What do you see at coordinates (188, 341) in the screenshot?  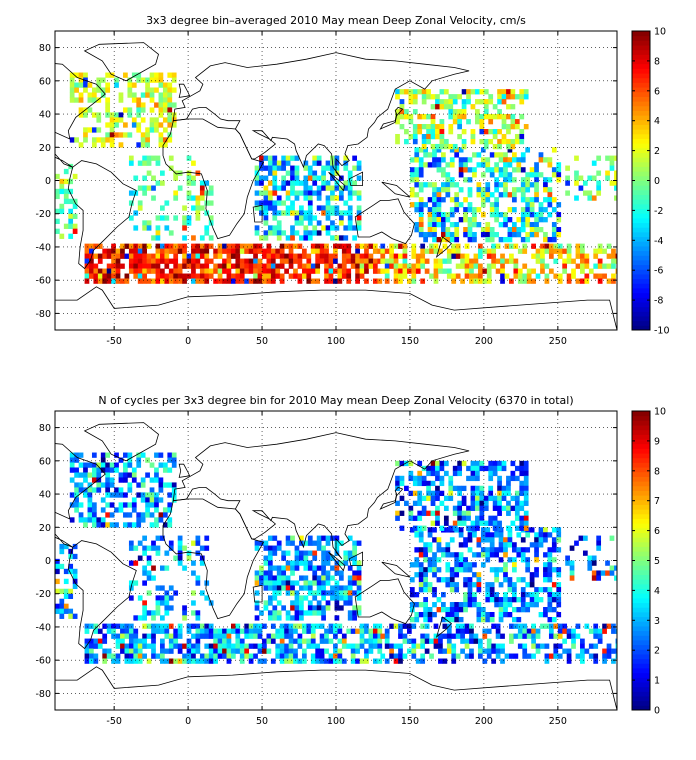 I see `x-tick-label: 0` at bounding box center [188, 341].